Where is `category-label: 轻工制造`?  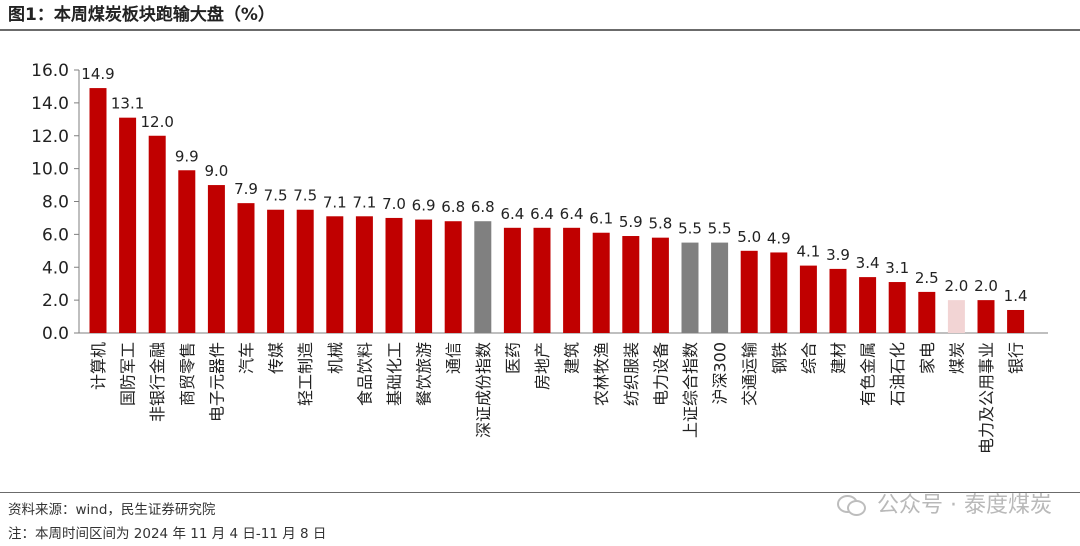 category-label: 轻工制造 is located at coordinates (305, 374).